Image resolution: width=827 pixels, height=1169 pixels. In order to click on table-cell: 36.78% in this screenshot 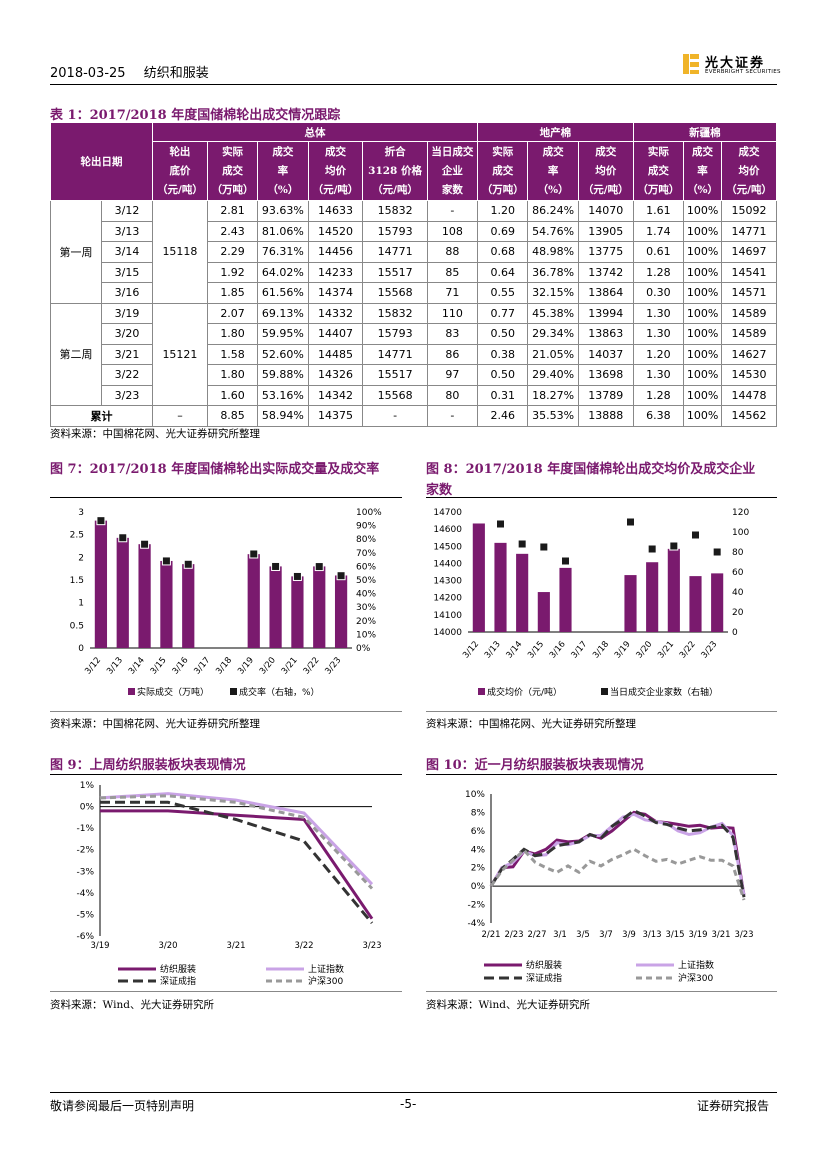, I will do `click(553, 272)`.